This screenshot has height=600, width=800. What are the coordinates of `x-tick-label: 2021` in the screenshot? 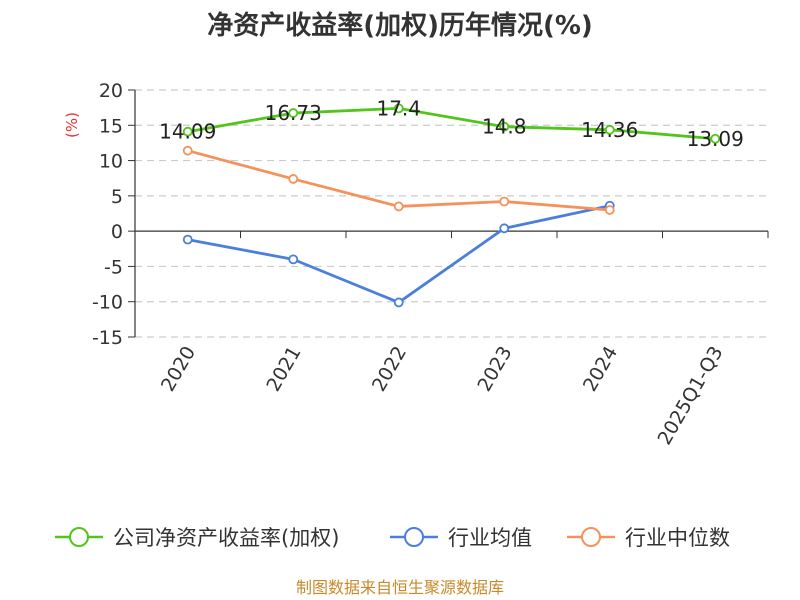 It's located at (283, 369).